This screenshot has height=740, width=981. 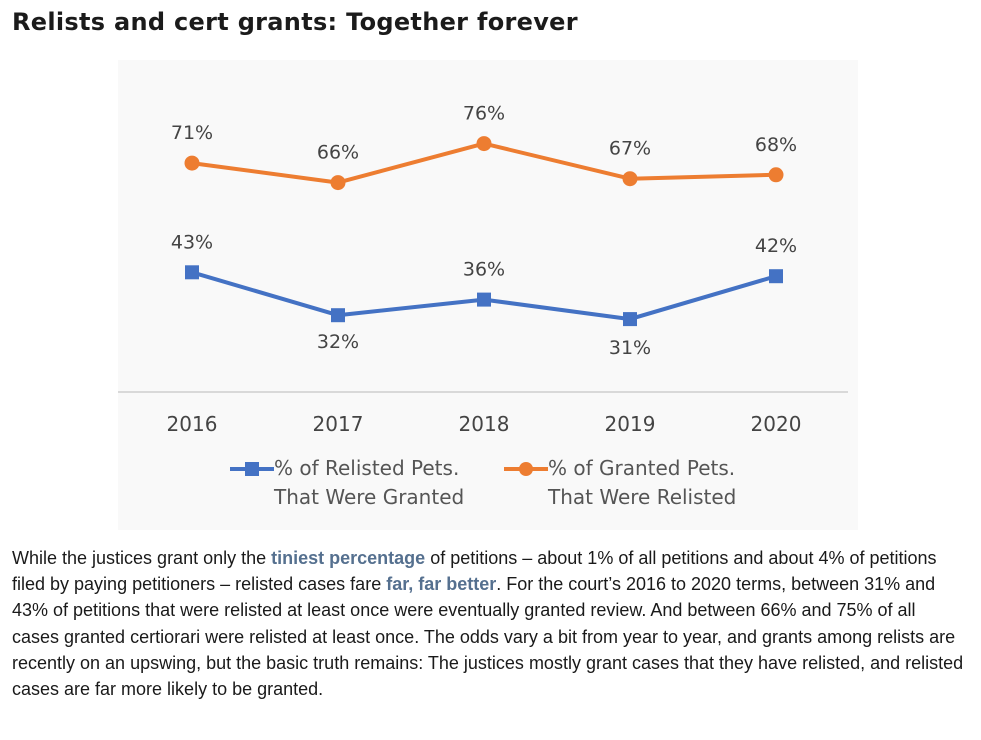 I want to click on data-label-granted-relisted-2019: 67%, so click(x=630, y=149).